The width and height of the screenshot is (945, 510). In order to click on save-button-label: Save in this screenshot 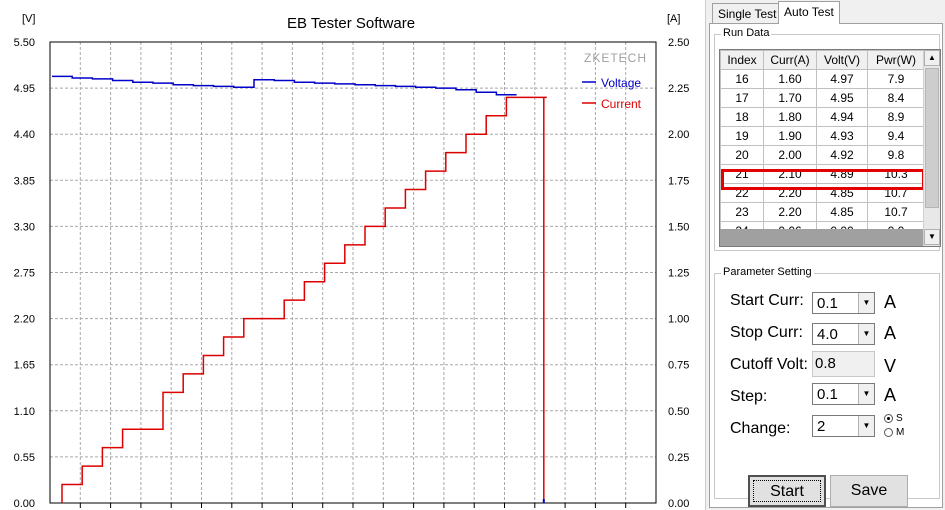, I will do `click(869, 490)`.